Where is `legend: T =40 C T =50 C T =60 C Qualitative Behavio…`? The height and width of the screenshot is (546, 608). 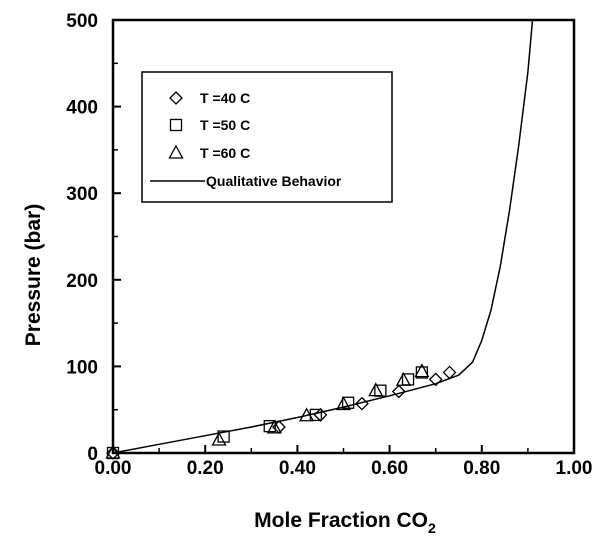
legend: T =40 C T =50 C T =60 C Qualitative Behavio… is located at coordinates (267, 137).